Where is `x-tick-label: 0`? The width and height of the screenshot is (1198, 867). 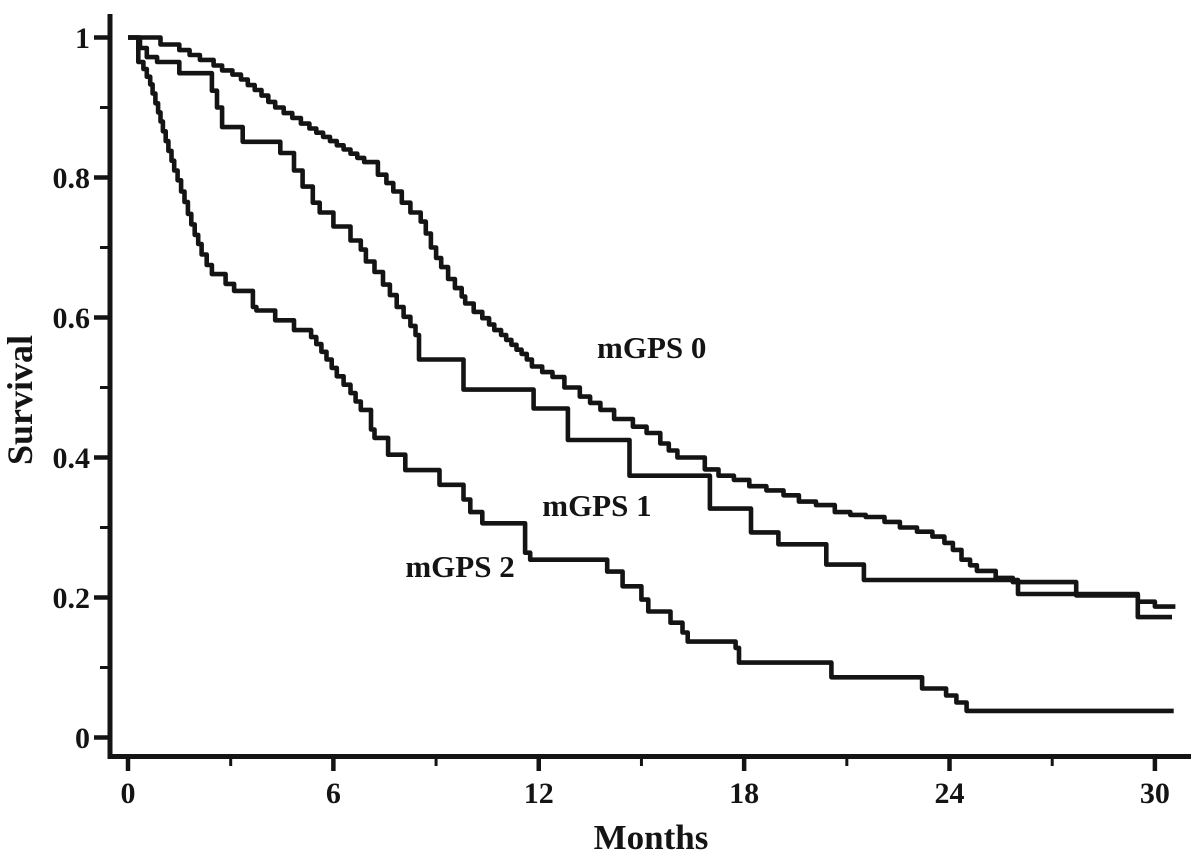
x-tick-label: 0 is located at coordinates (128, 793).